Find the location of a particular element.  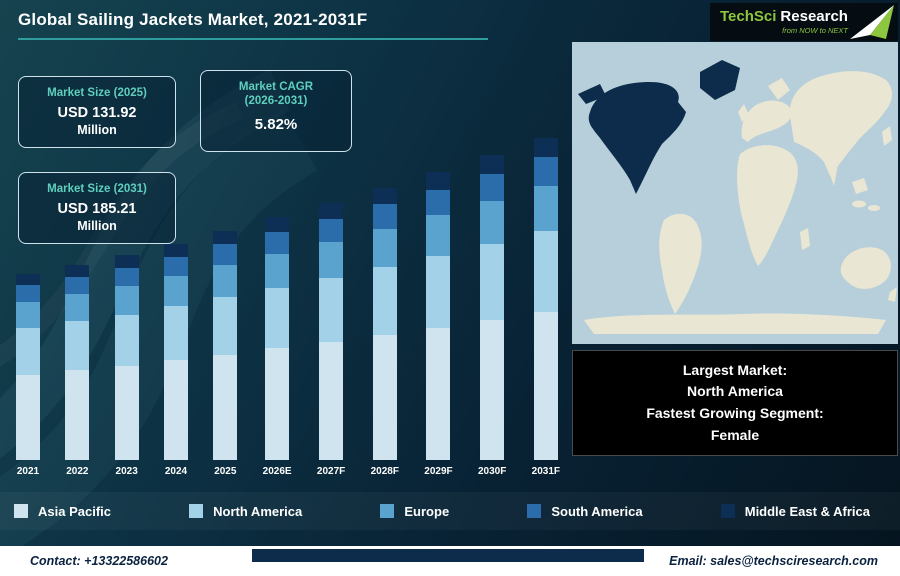

legend-item-asia-pacific: Asia Pacific is located at coordinates (62, 511).